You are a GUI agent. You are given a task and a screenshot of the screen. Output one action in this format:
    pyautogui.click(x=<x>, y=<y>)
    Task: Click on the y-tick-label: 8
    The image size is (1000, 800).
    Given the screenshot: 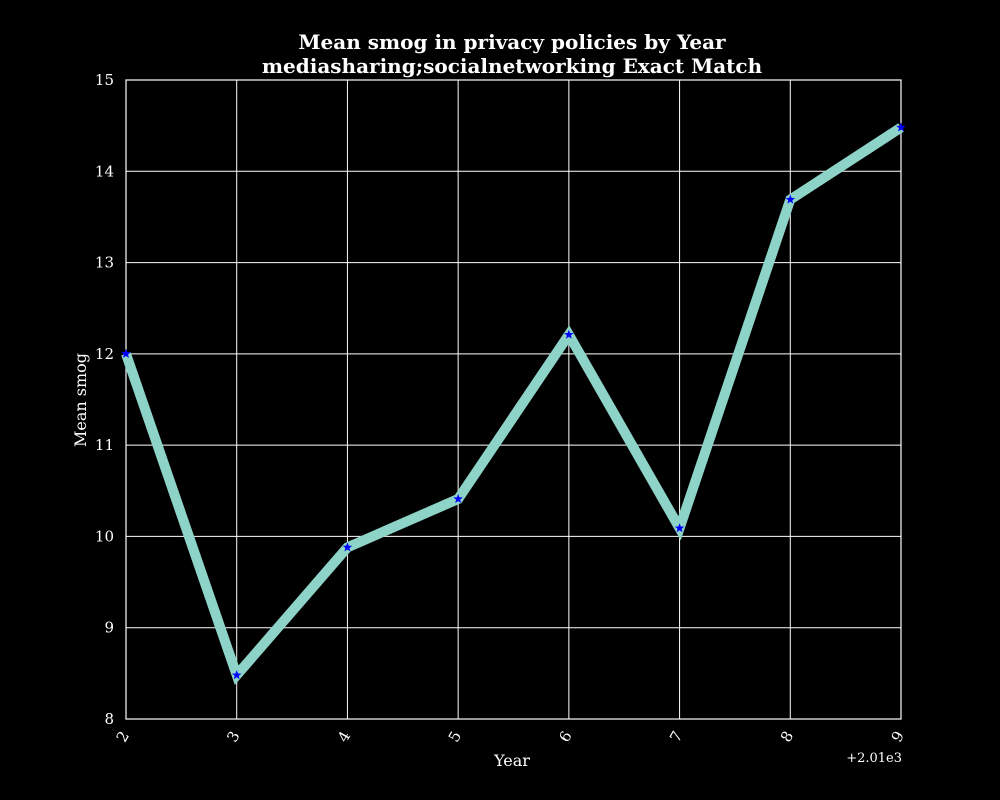 What is the action you would take?
    pyautogui.click(x=109, y=719)
    